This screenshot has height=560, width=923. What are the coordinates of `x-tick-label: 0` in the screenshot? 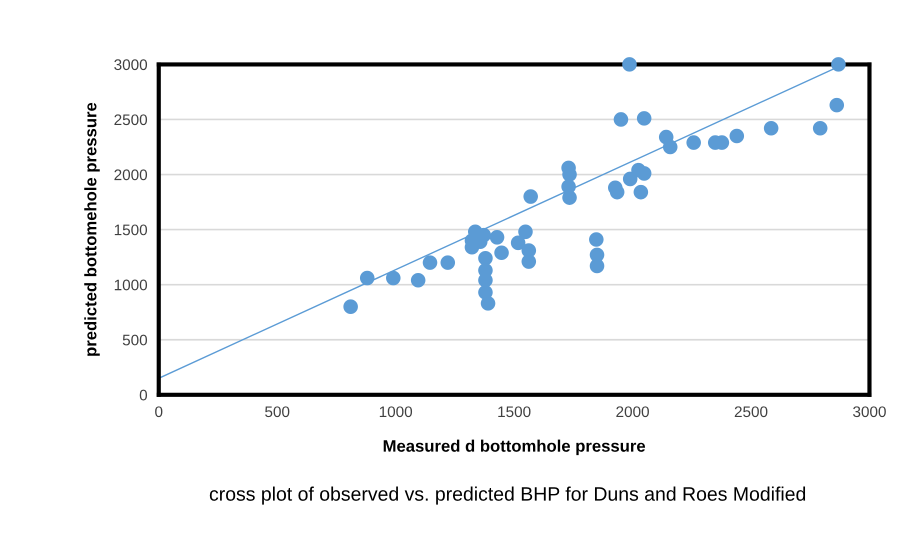 It's located at (158, 412).